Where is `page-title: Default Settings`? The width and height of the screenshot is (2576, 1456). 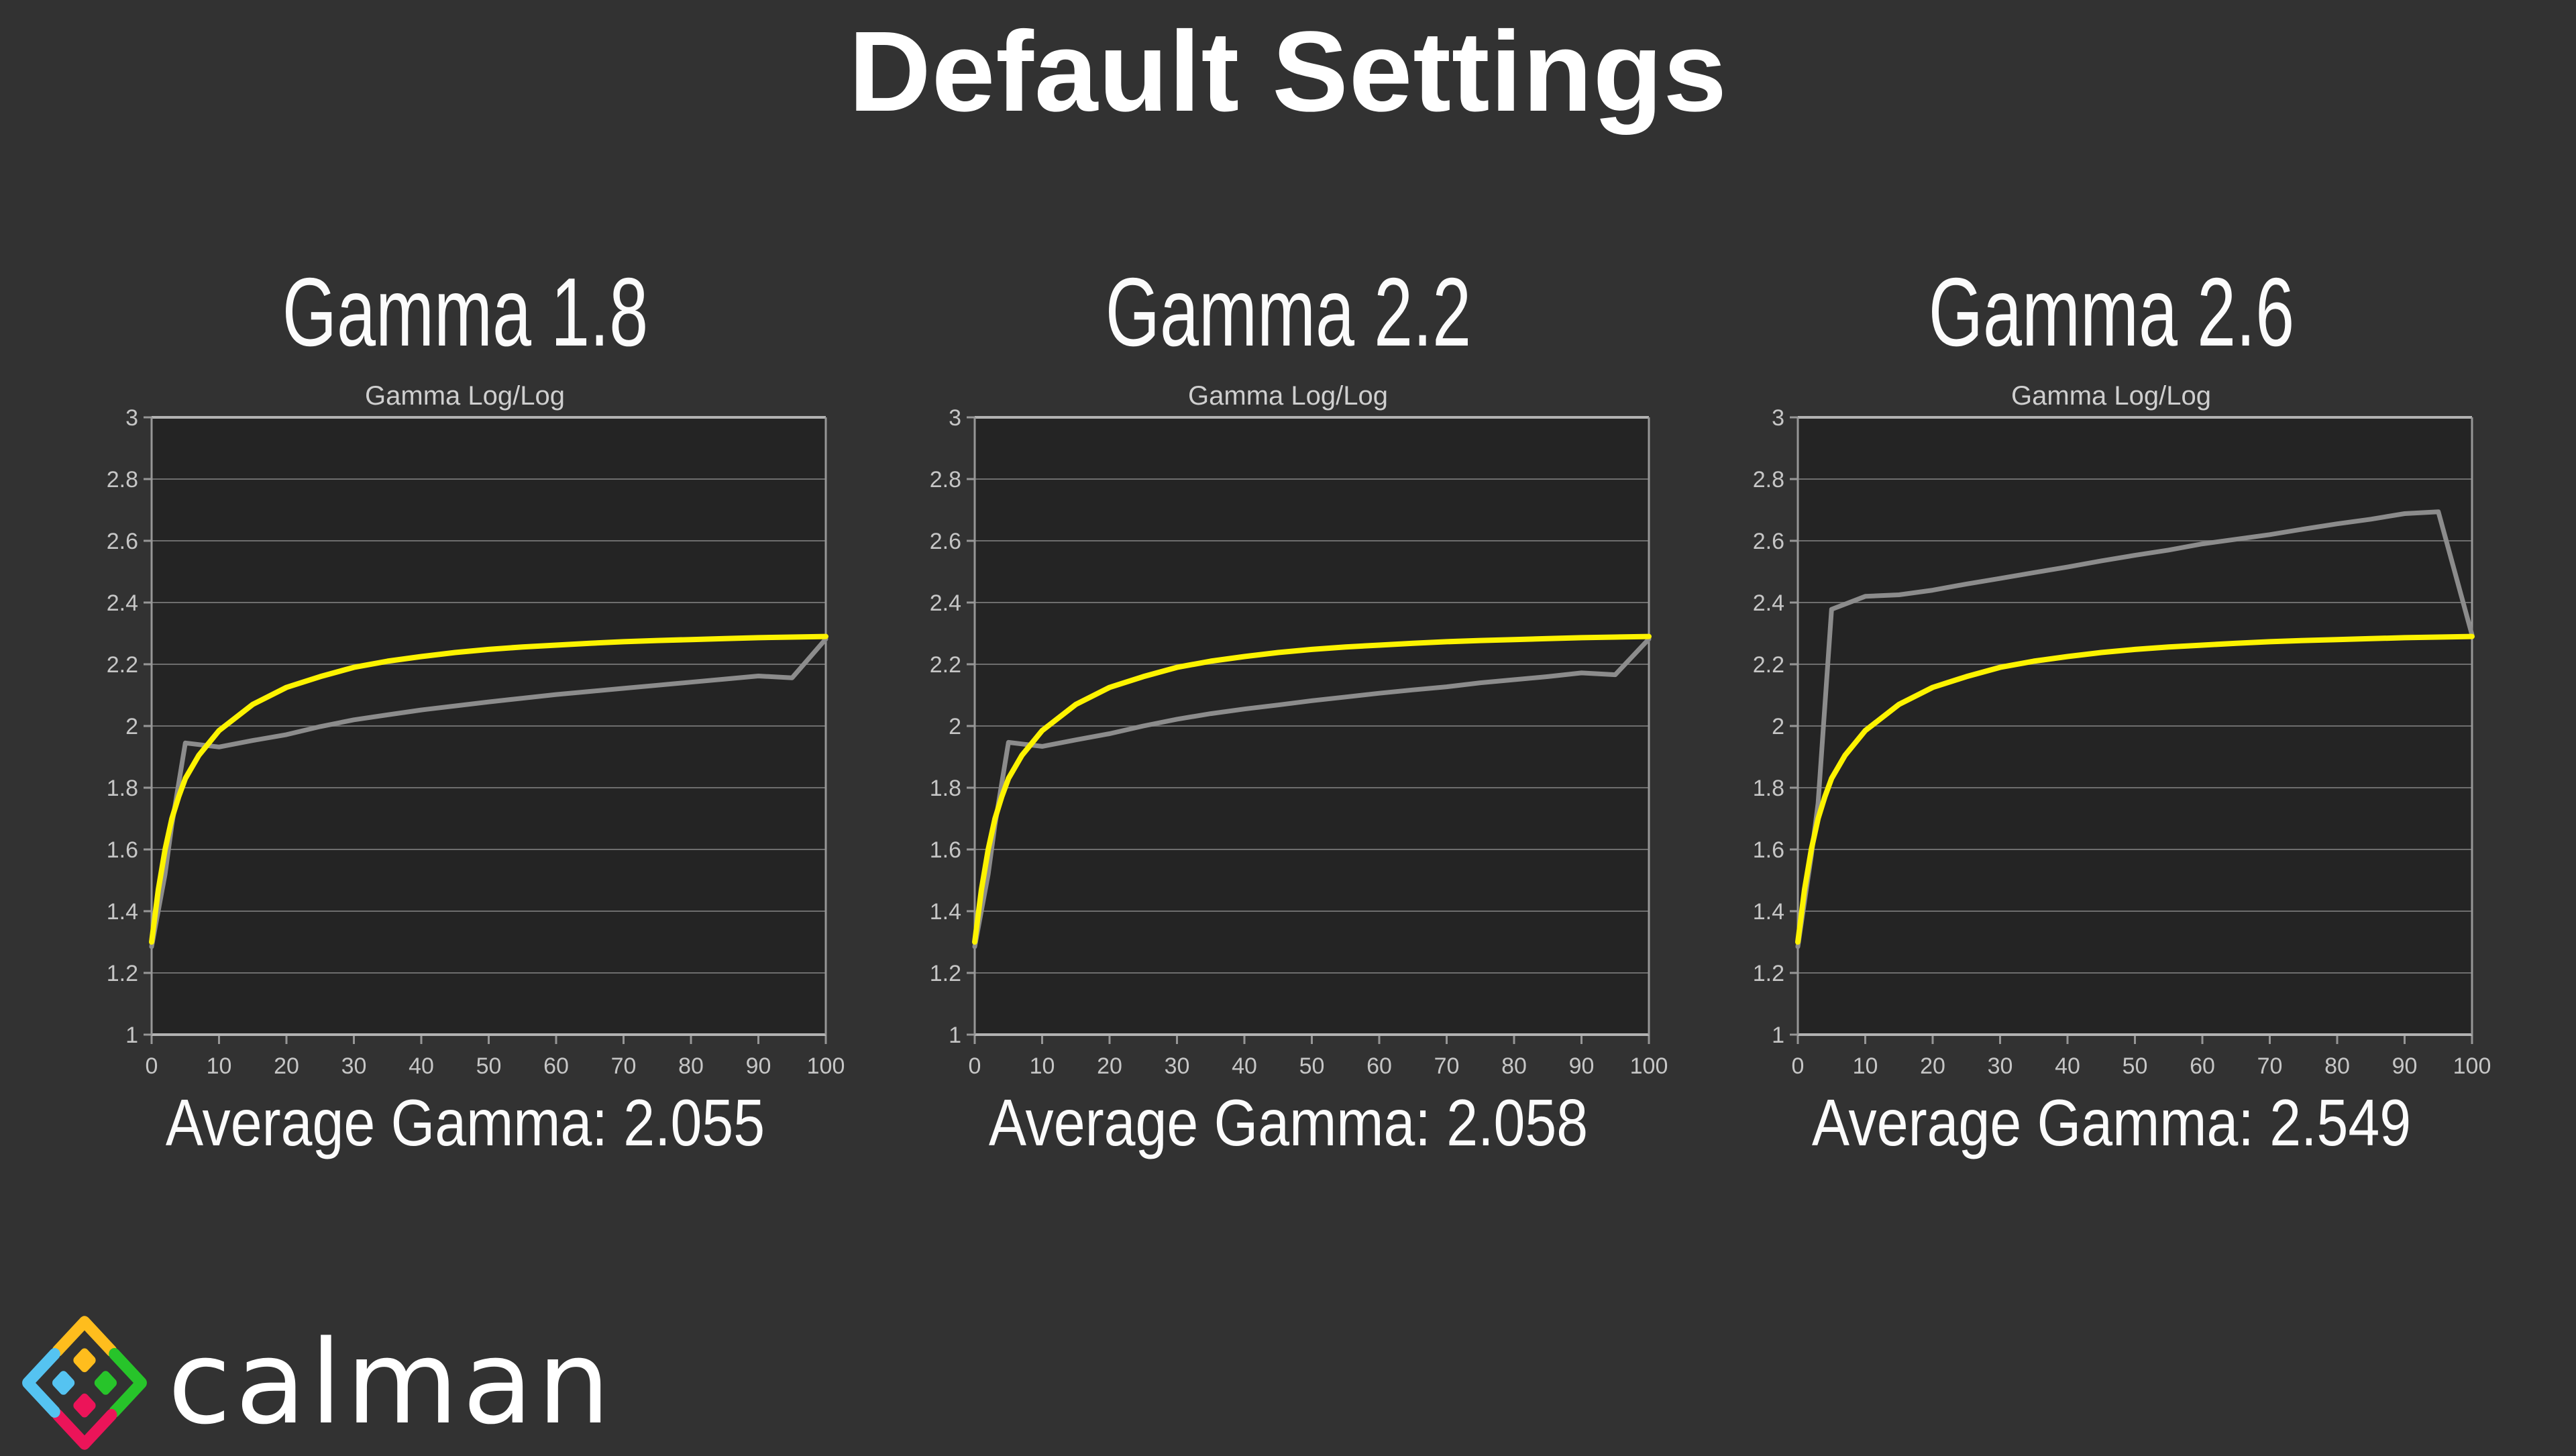 page-title: Default Settings is located at coordinates (1287, 72).